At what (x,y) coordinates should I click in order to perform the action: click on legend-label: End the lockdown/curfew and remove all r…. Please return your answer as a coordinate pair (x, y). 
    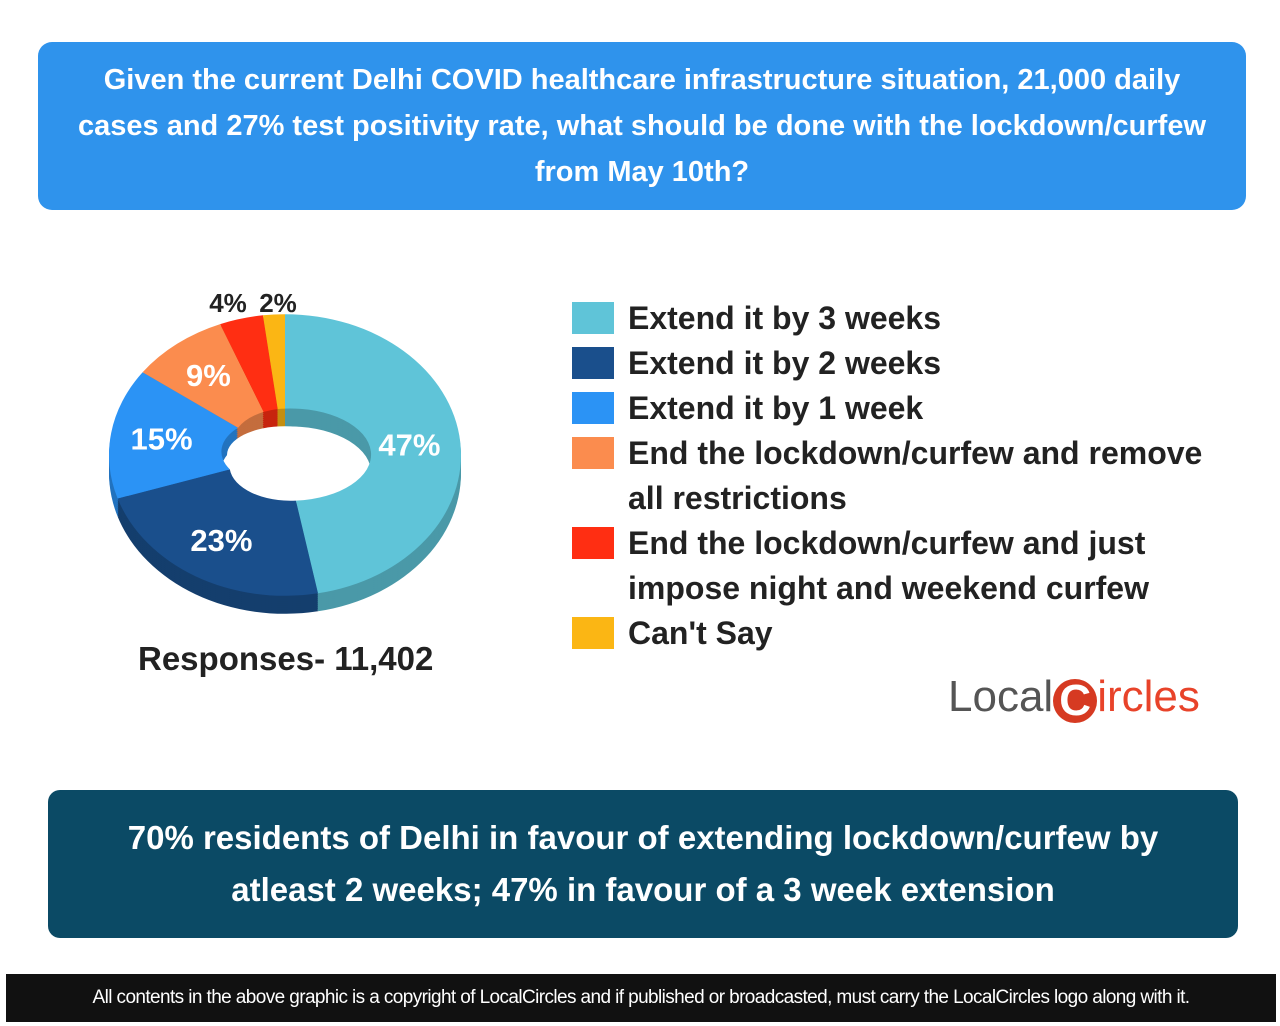
    Looking at the image, I should click on (915, 475).